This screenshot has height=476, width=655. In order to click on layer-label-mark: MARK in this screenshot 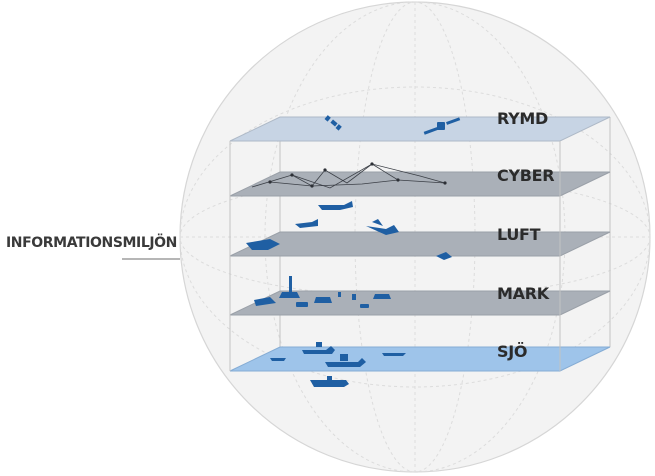, I will do `click(523, 293)`.